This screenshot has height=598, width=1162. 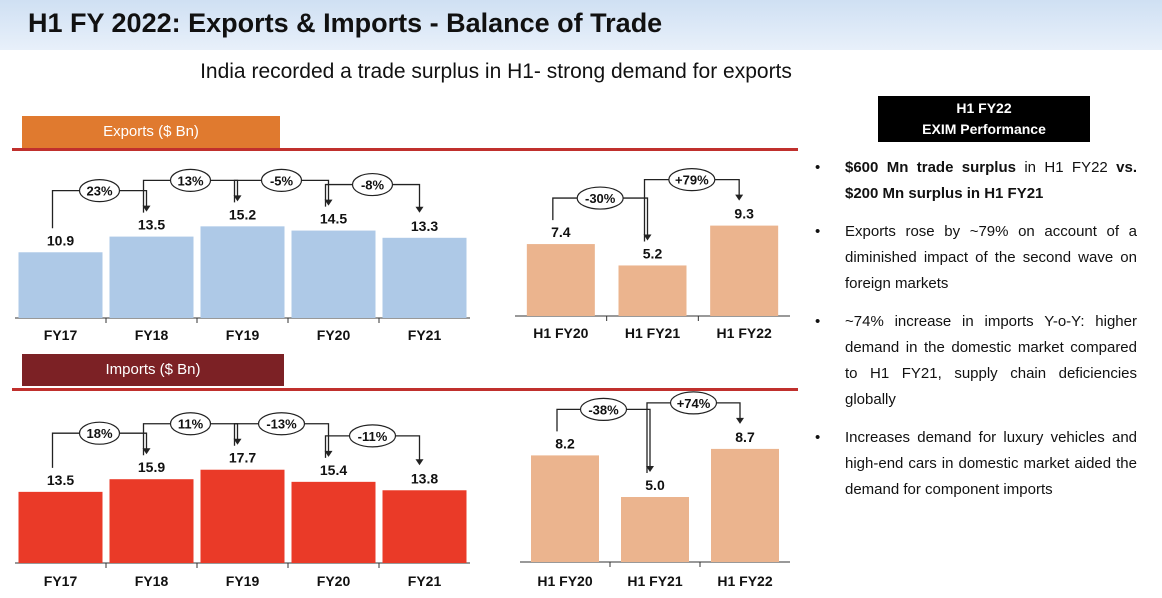 What do you see at coordinates (424, 478) in the screenshot?
I see `bar-value-label: 13.8` at bounding box center [424, 478].